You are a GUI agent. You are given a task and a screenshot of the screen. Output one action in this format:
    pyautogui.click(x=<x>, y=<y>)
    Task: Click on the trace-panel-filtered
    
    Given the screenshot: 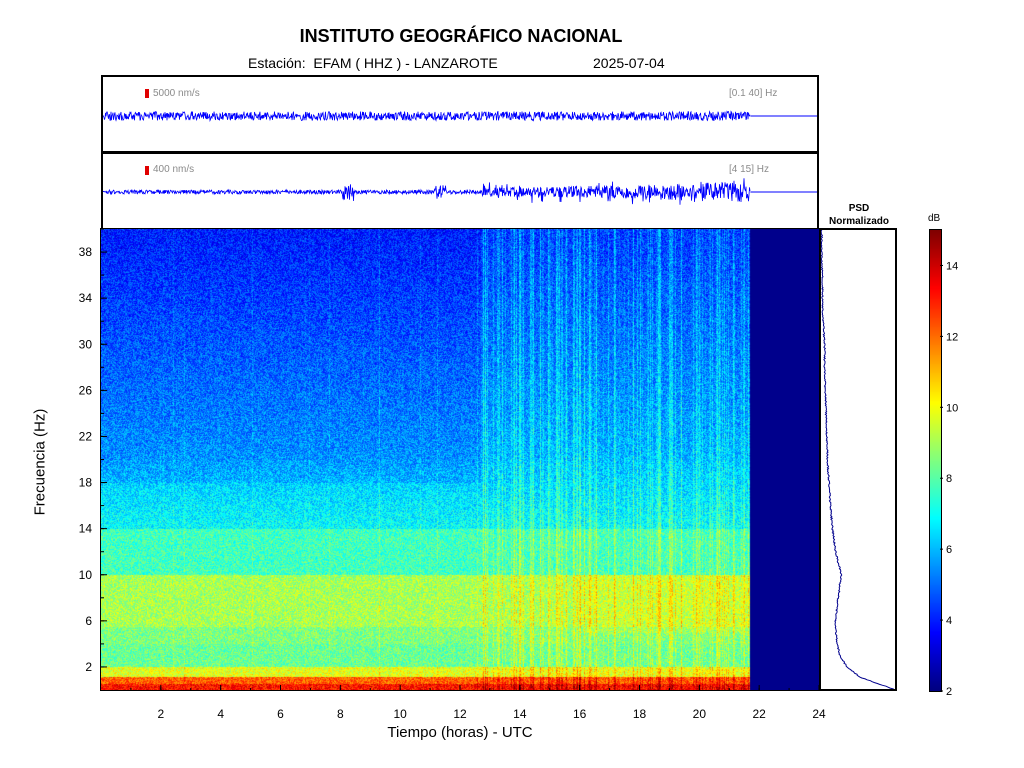 What is the action you would take?
    pyautogui.click(x=460, y=191)
    